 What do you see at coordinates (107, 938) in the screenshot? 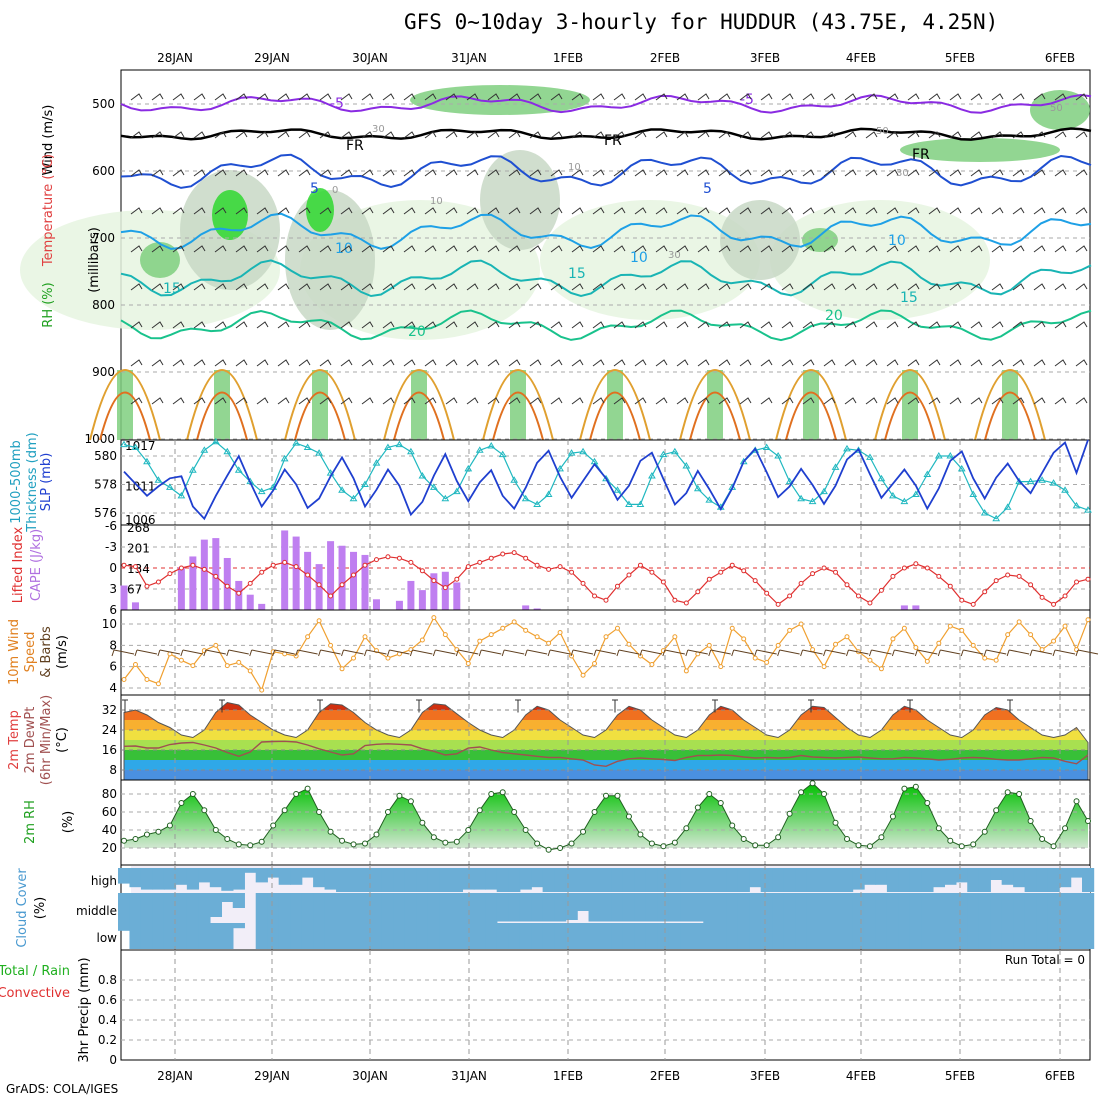
I see `cloud-level-label: low` at bounding box center [107, 938].